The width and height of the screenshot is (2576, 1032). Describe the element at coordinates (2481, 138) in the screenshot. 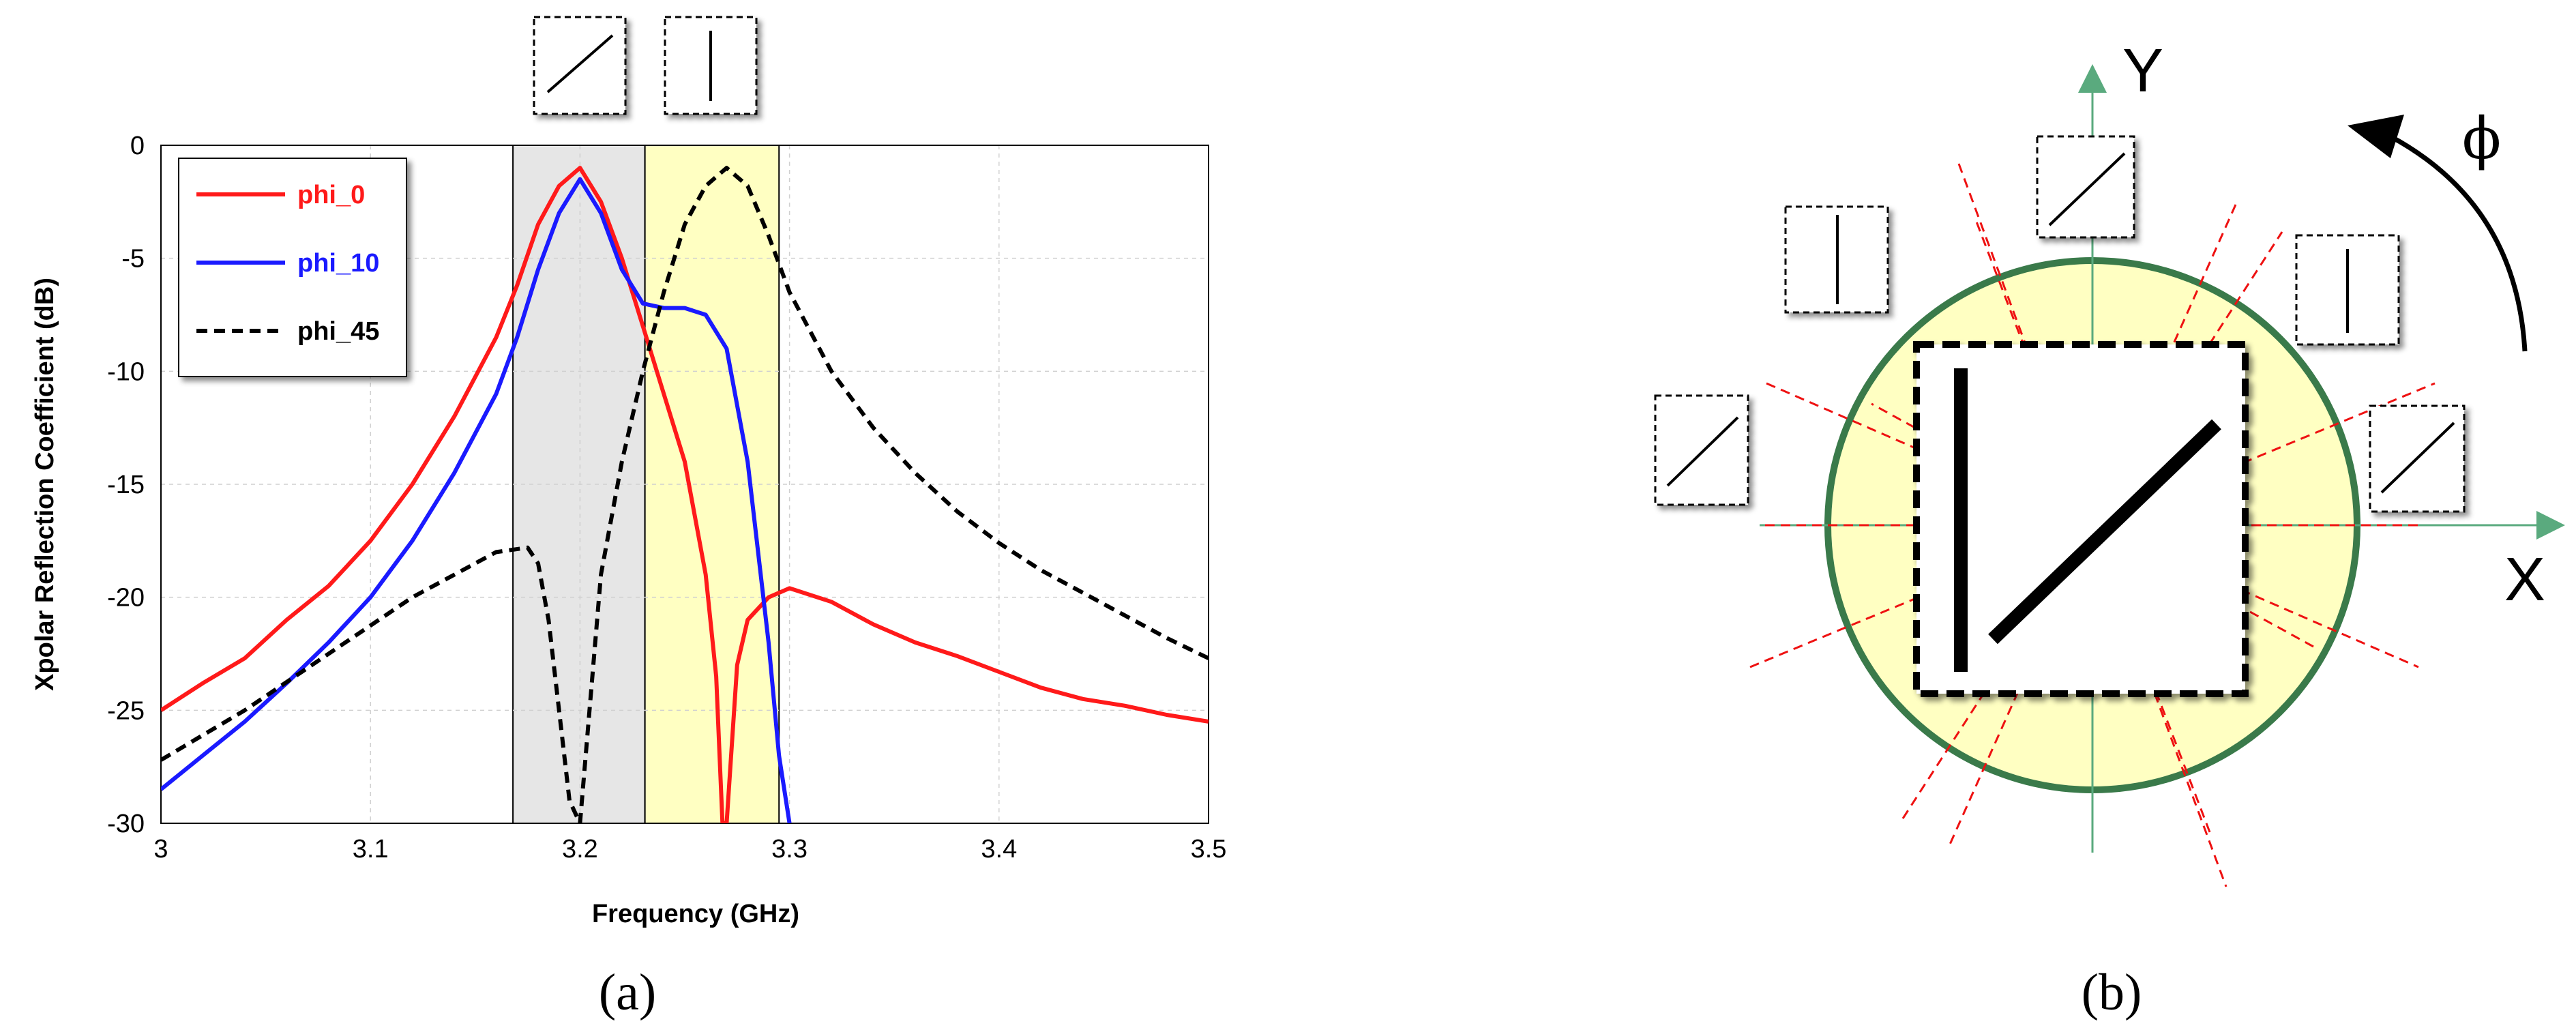

I see `phi-symbol: ϕ` at that location.